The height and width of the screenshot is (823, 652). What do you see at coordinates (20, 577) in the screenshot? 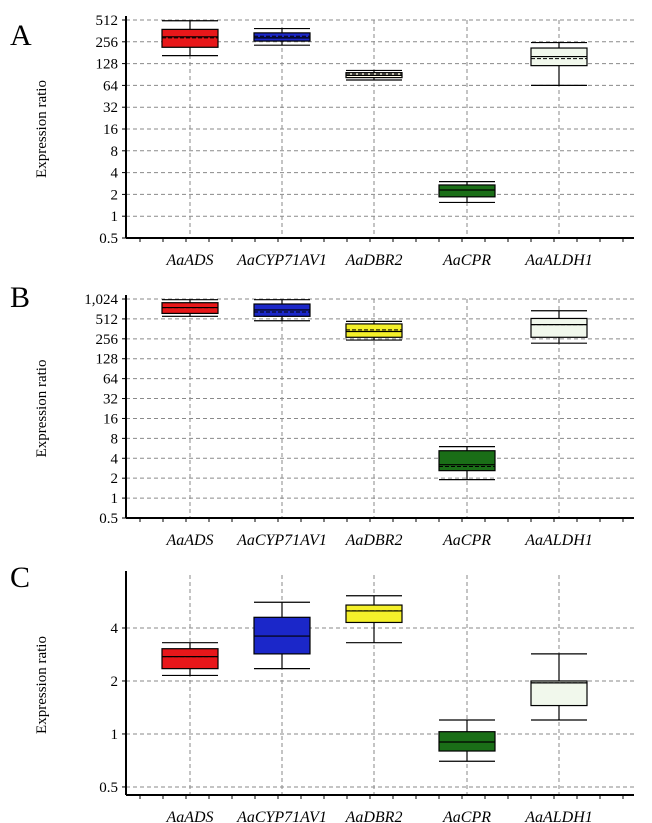
I see `panel-letter-c: C` at bounding box center [20, 577].